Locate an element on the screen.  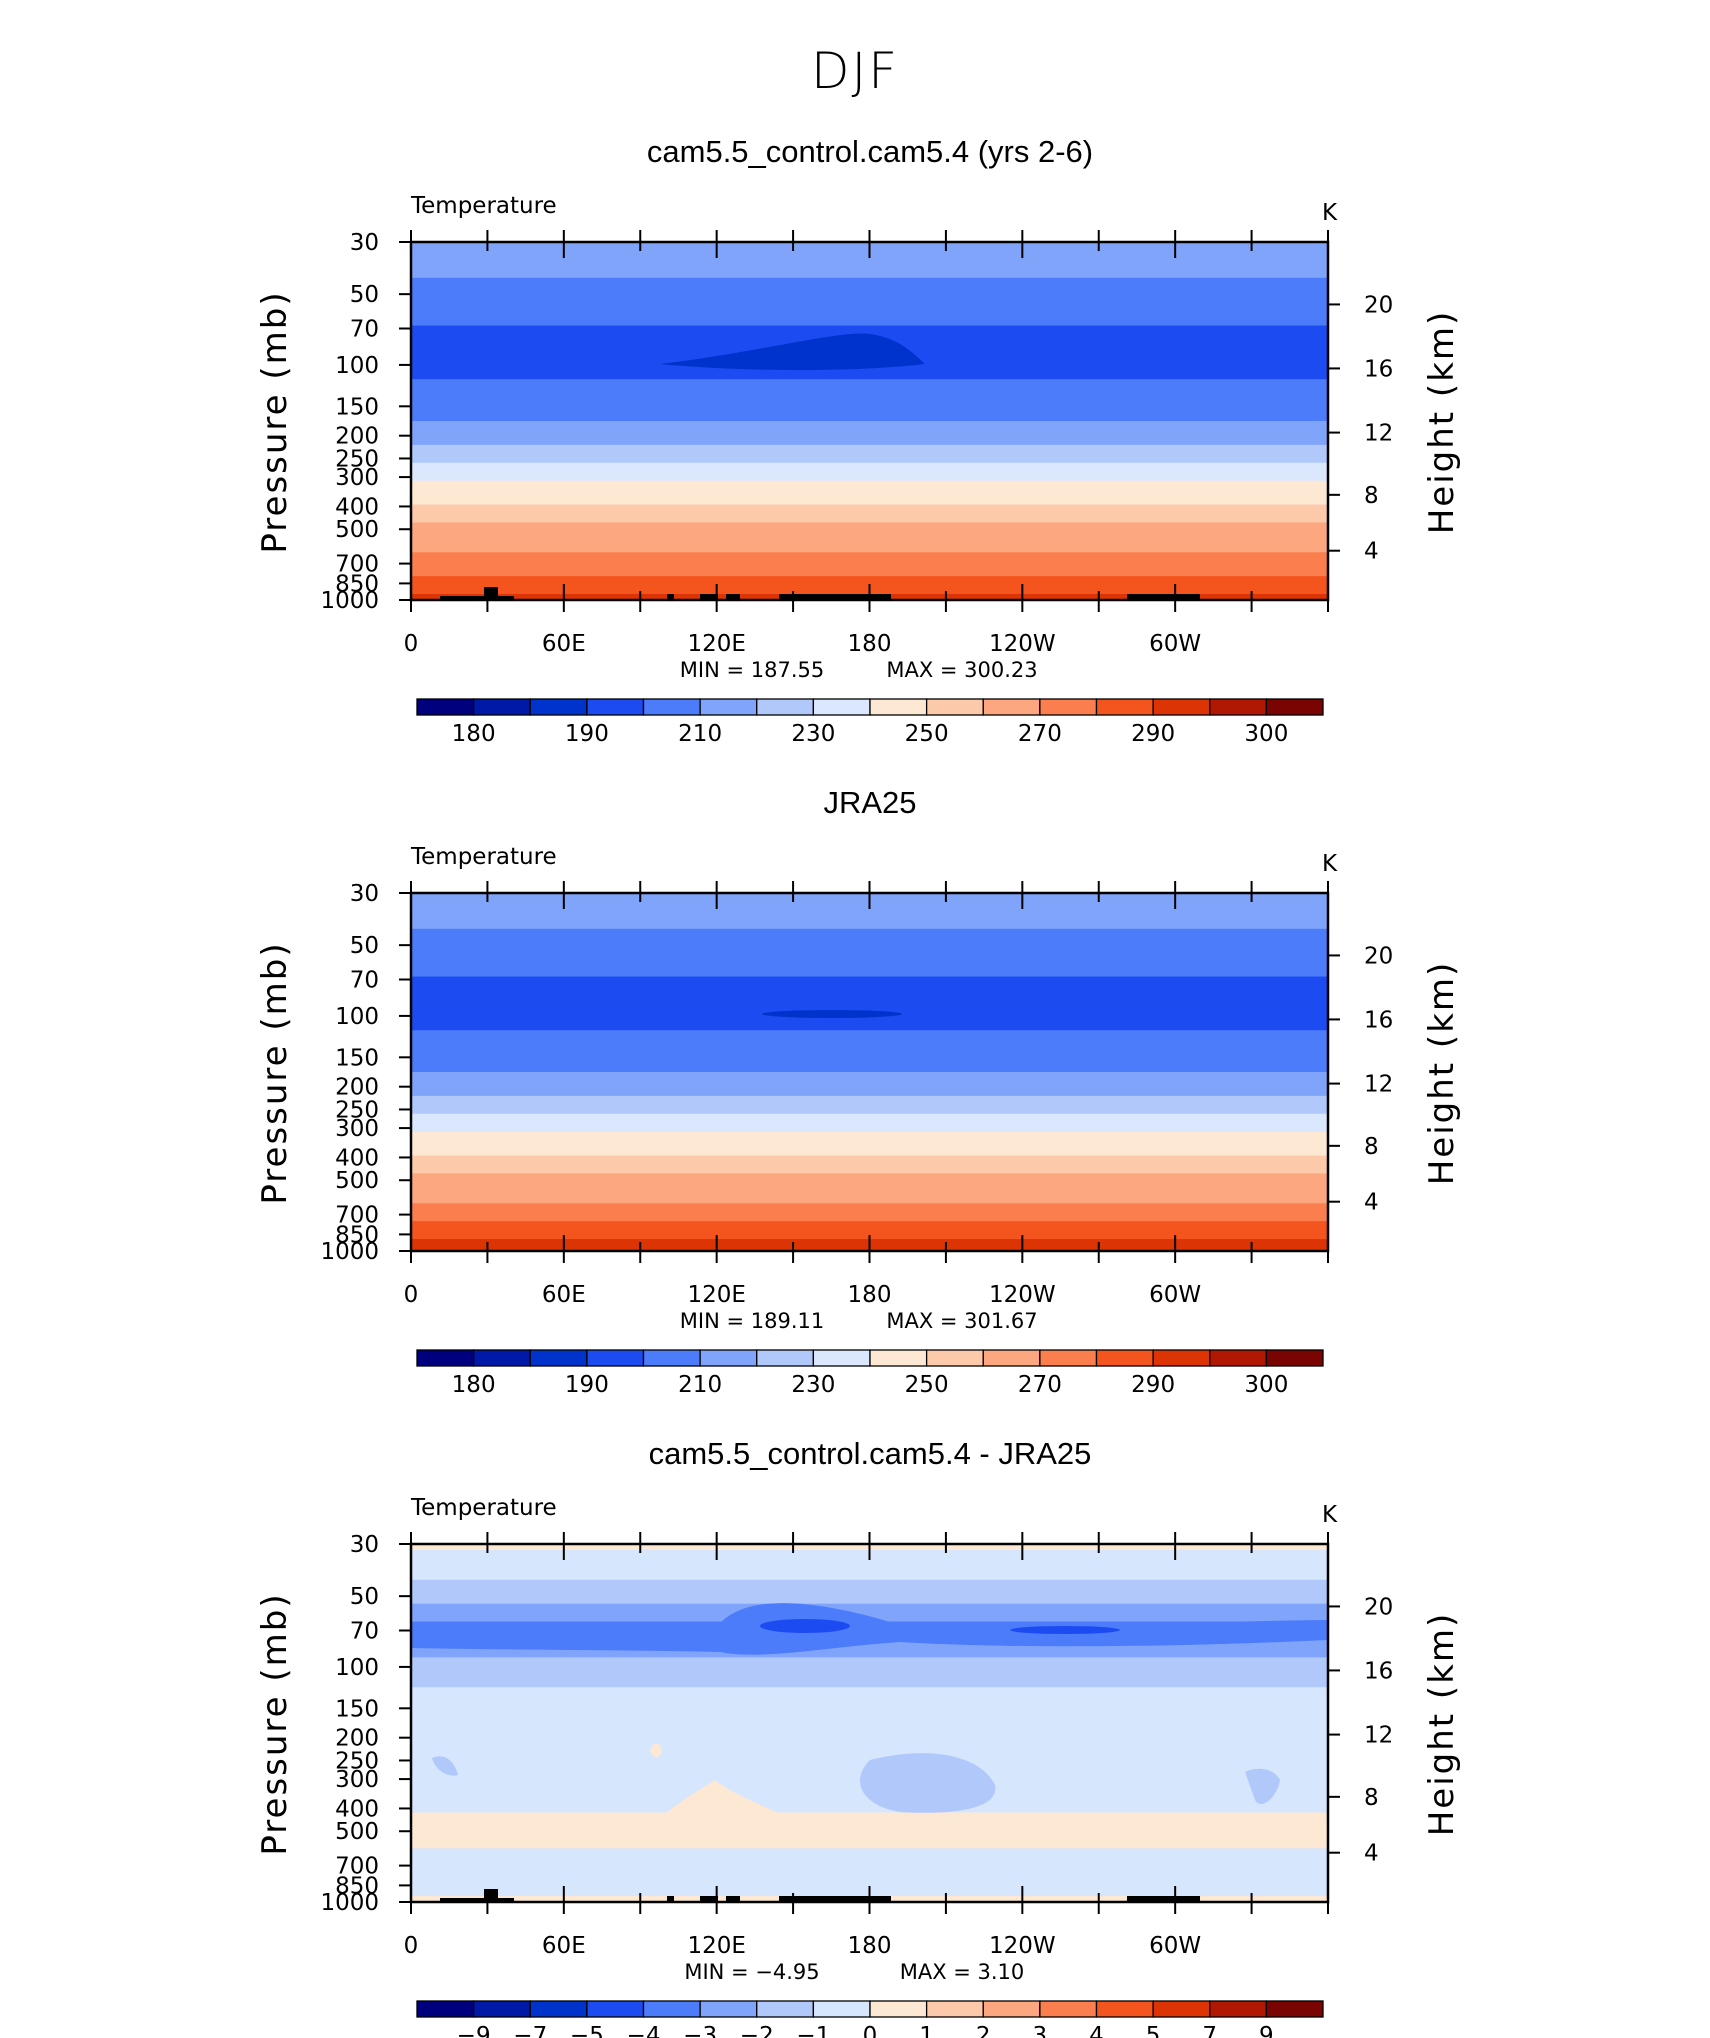
colorbar-label: 300 is located at coordinates (1266, 734).